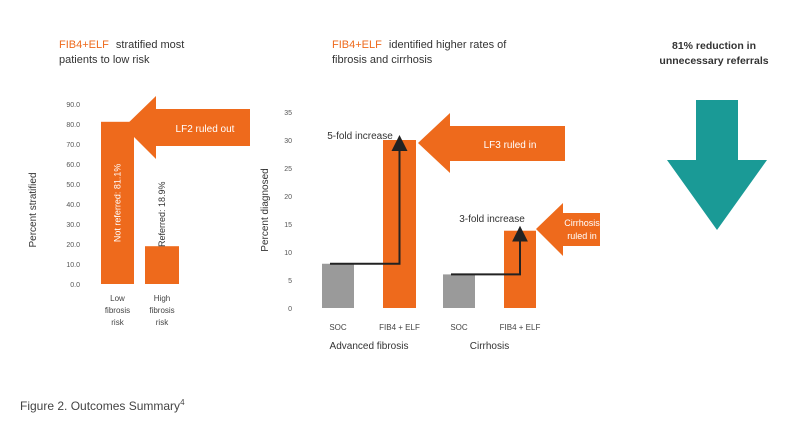  Describe the element at coordinates (290, 309) in the screenshot. I see `chart2-ytick-0: 0` at that location.